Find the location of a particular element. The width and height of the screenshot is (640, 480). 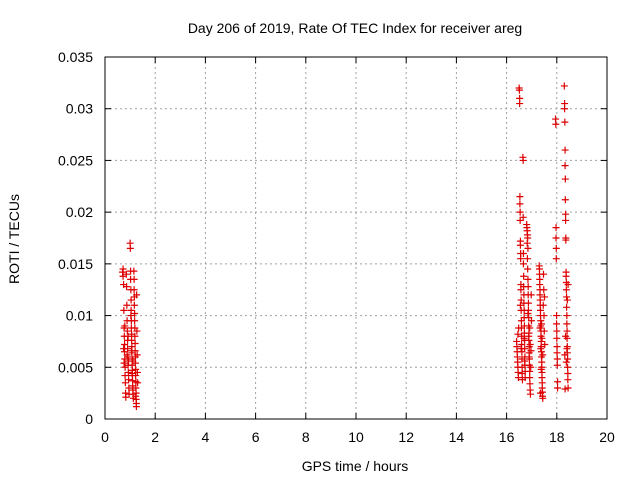

y-axis-label: ROTI / TECUs is located at coordinates (14, 239).